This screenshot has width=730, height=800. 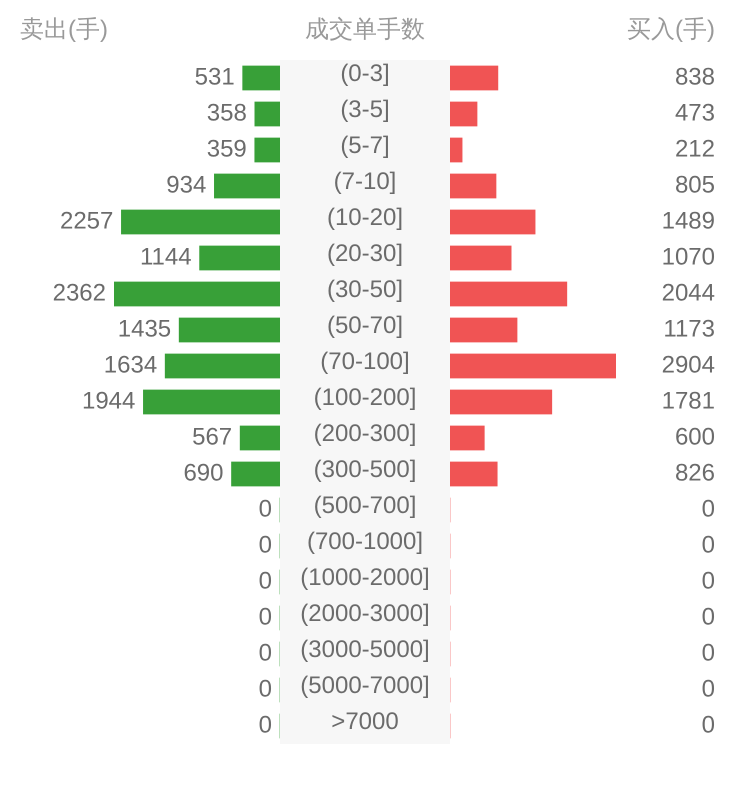 I want to click on y-tick-label: (0-3], so click(x=365, y=74).